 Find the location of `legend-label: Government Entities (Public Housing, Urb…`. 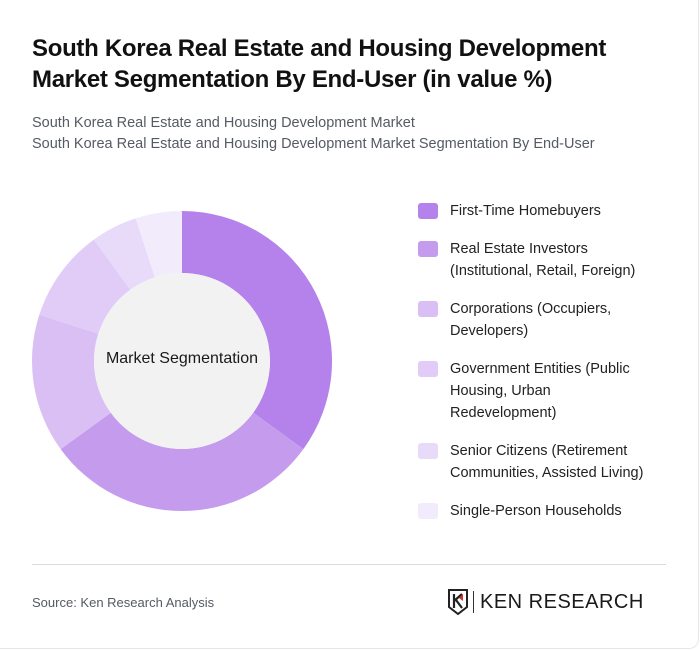

legend-label: Government Entities (Public Housing, Urb… is located at coordinates (540, 391).